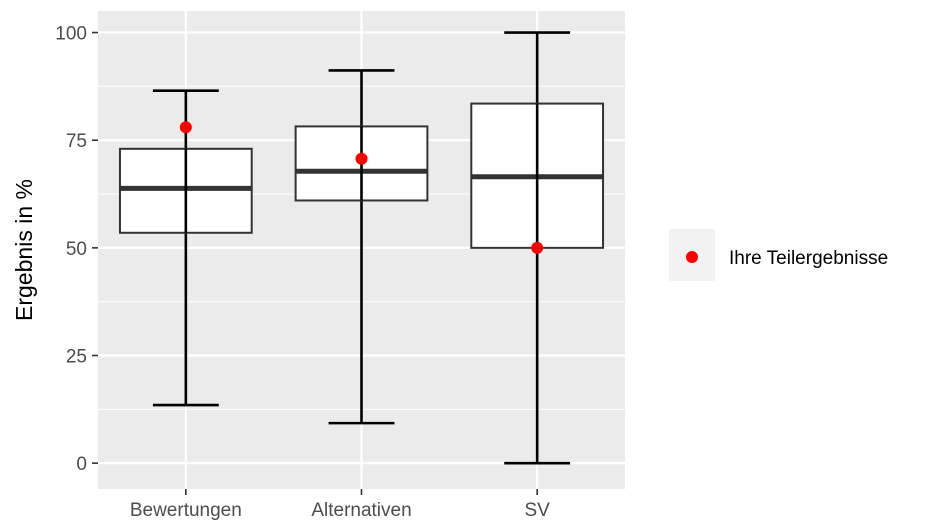 This screenshot has width=930, height=523. Describe the element at coordinates (71, 34) in the screenshot. I see `y-tick-label: 100` at that location.